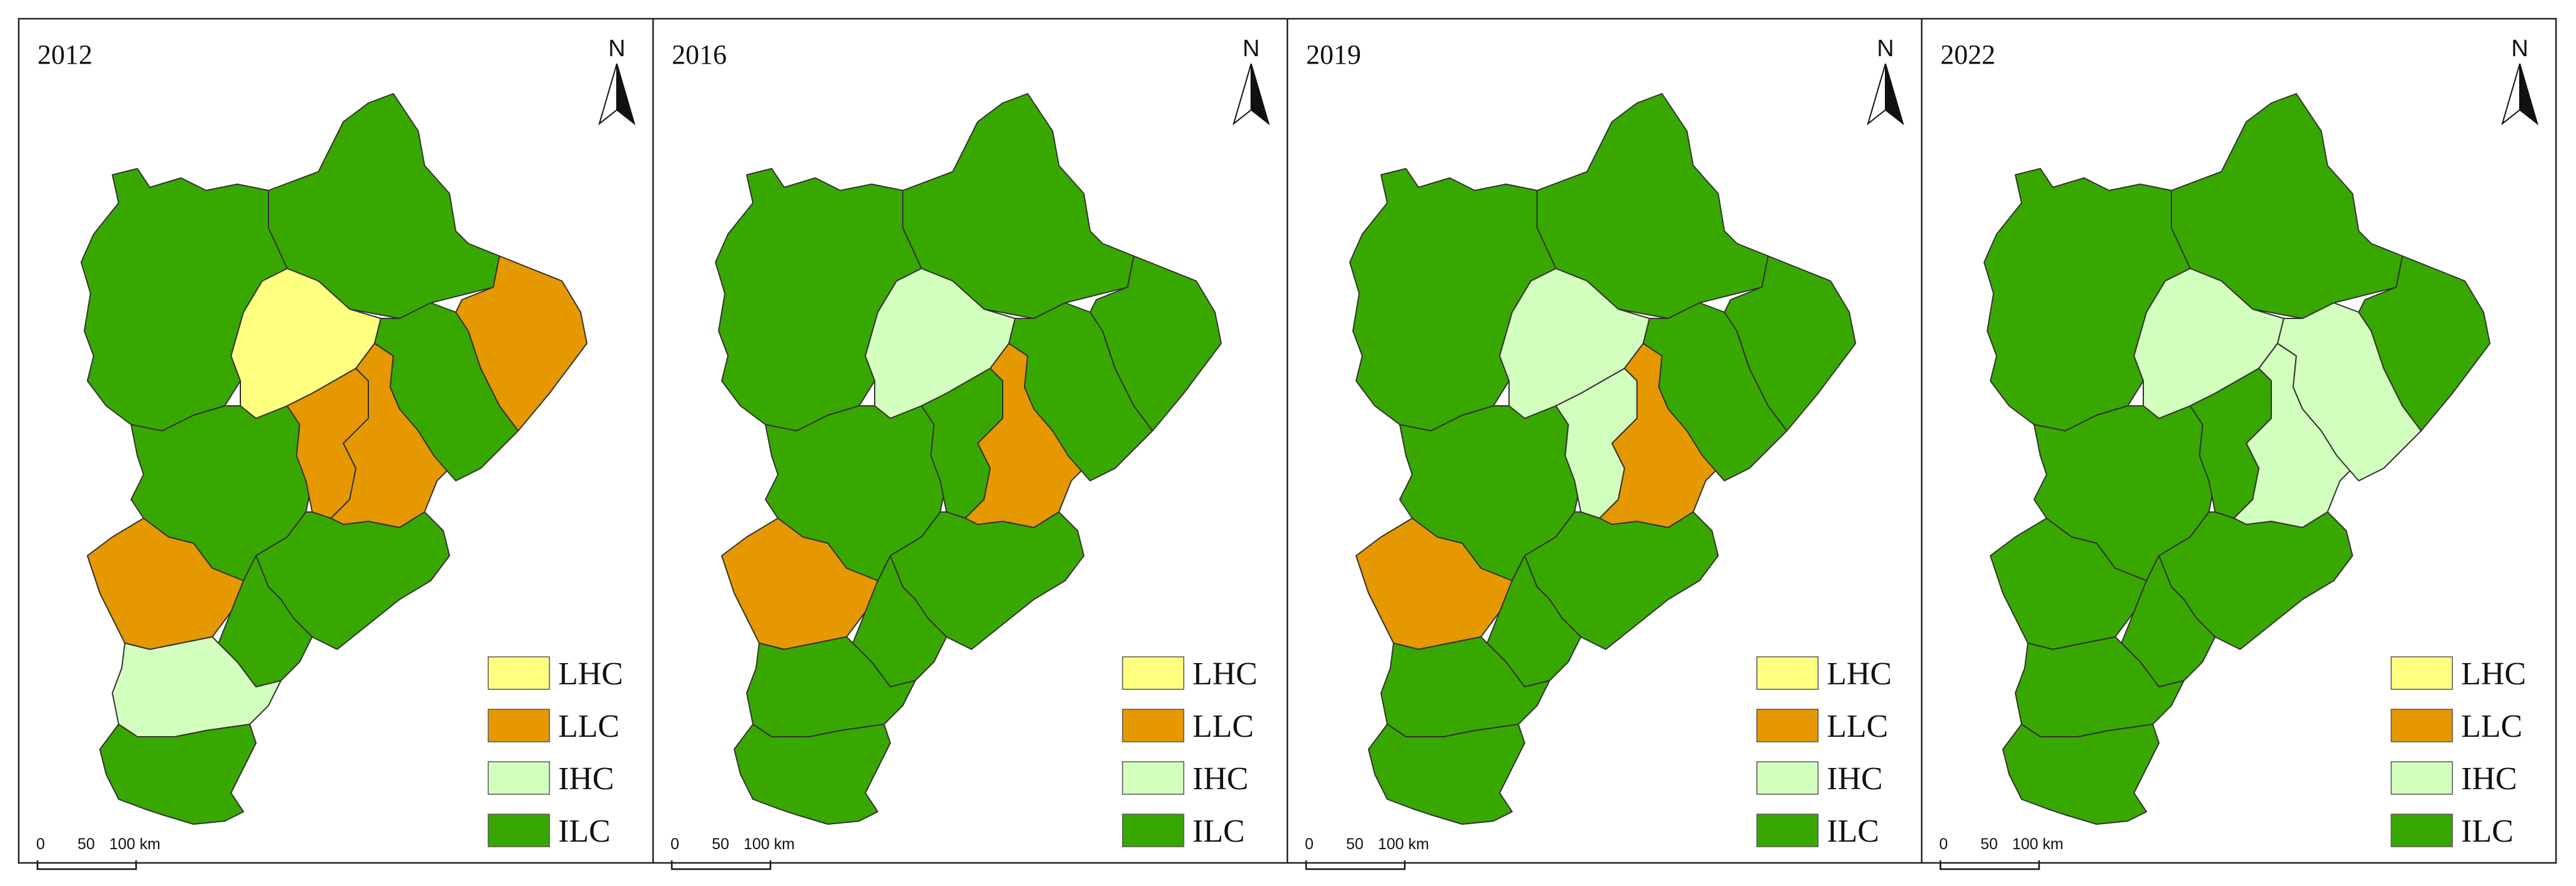  What do you see at coordinates (1967, 55) in the screenshot?
I see `panel-year-label: 2022` at bounding box center [1967, 55].